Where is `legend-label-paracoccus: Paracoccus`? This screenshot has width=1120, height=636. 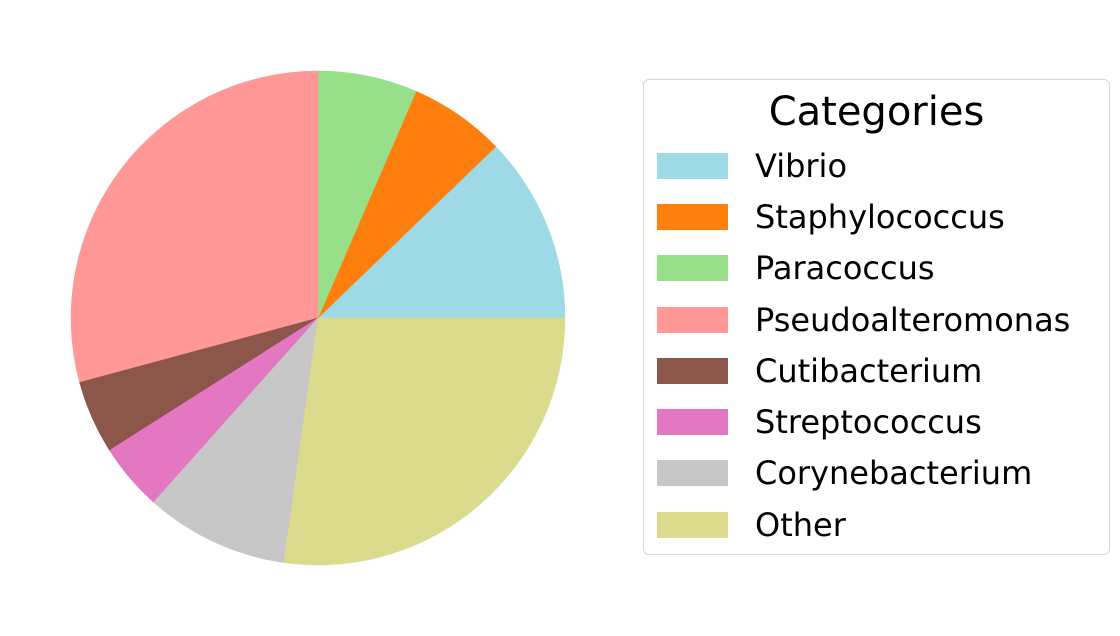
legend-label-paracoccus: Paracoccus is located at coordinates (845, 268).